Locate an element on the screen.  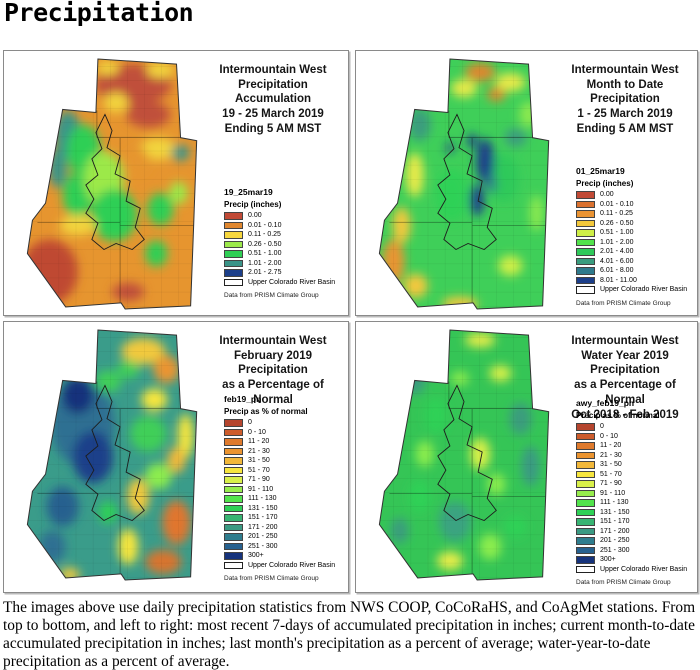
legend-class-label: 300+ is located at coordinates (608, 560).